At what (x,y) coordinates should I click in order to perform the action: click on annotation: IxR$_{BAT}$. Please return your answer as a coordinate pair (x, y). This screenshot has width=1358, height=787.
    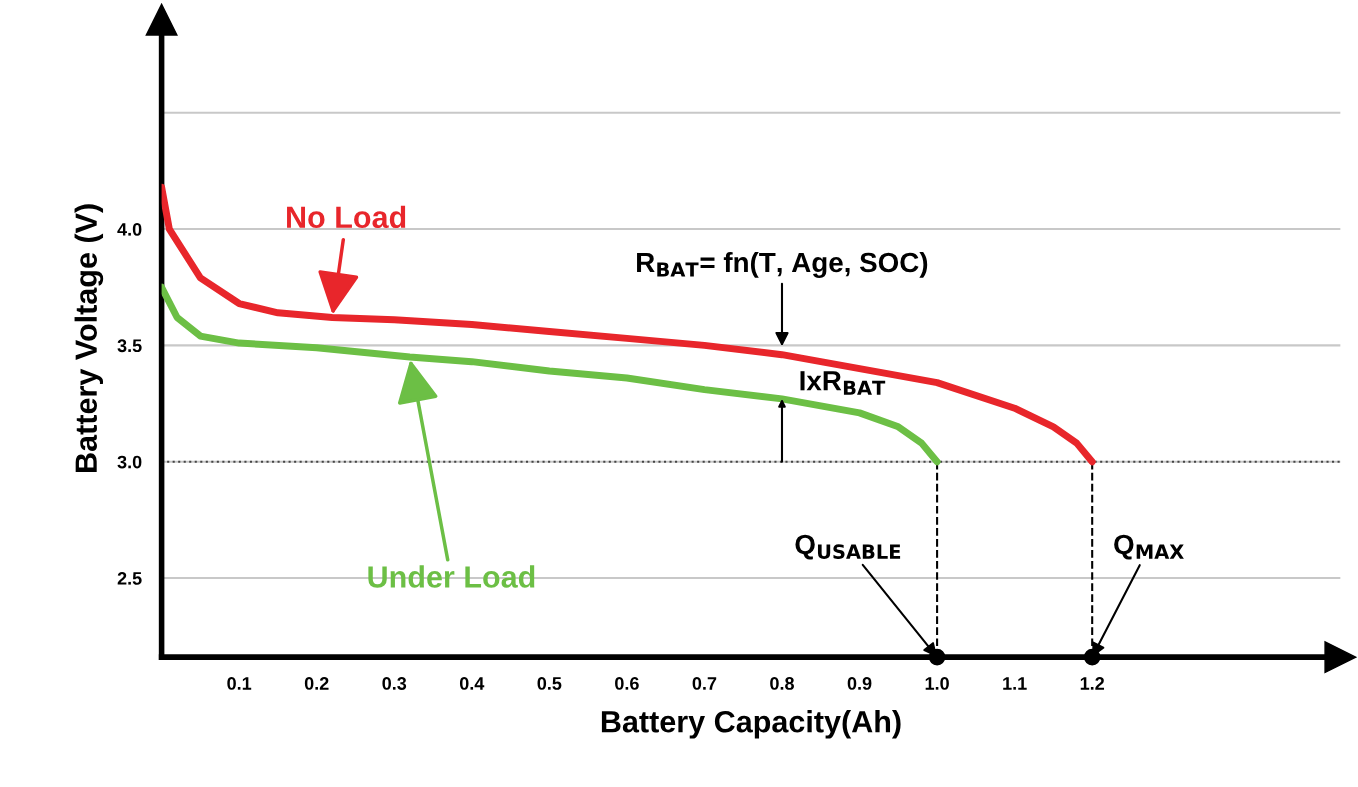
    Looking at the image, I should click on (843, 383).